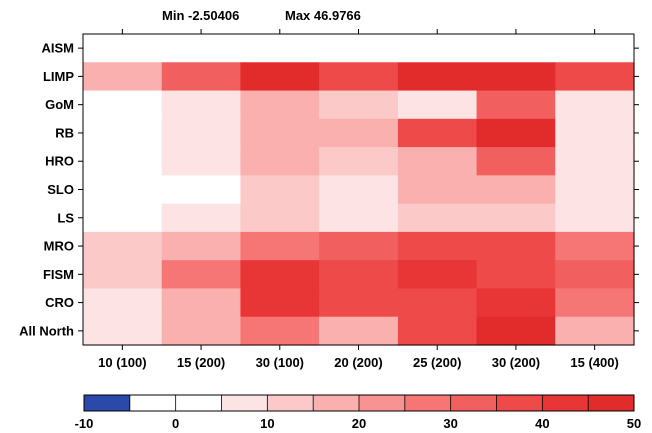 The width and height of the screenshot is (652, 433). What do you see at coordinates (450, 423) in the screenshot?
I see `colorbar-tick-label: 30` at bounding box center [450, 423].